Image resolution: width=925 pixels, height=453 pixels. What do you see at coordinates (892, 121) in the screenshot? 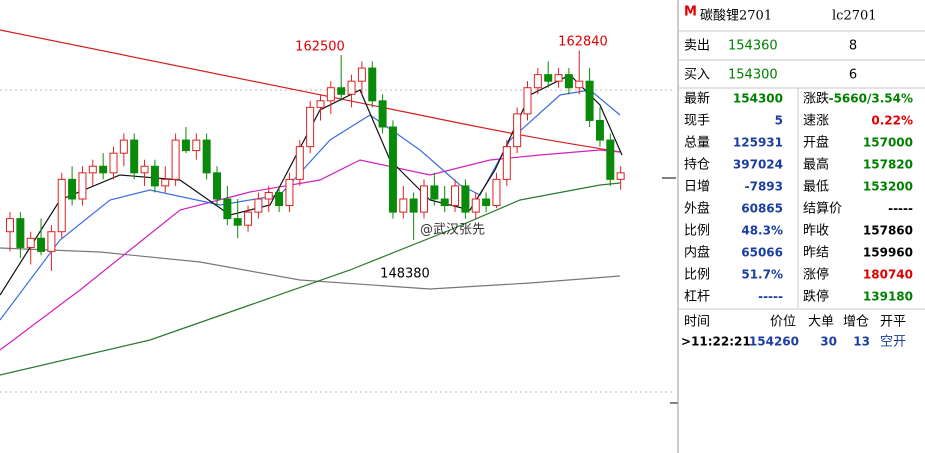
I see `value: 0.22%` at bounding box center [892, 121].